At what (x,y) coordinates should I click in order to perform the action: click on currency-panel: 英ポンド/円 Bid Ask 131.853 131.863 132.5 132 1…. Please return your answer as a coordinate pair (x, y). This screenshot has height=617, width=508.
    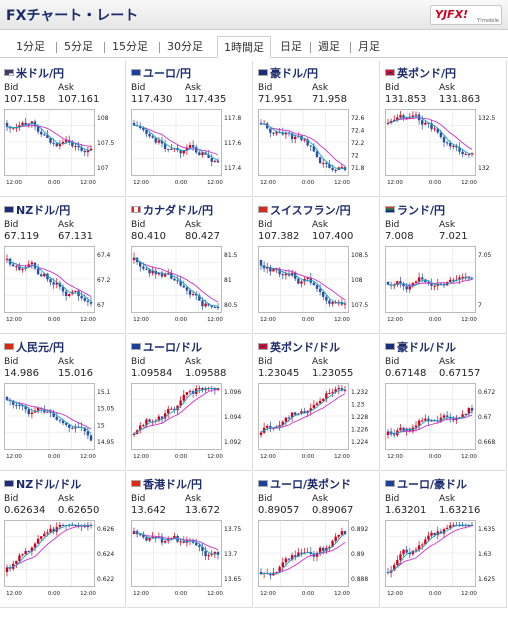
    Looking at the image, I should click on (444, 129).